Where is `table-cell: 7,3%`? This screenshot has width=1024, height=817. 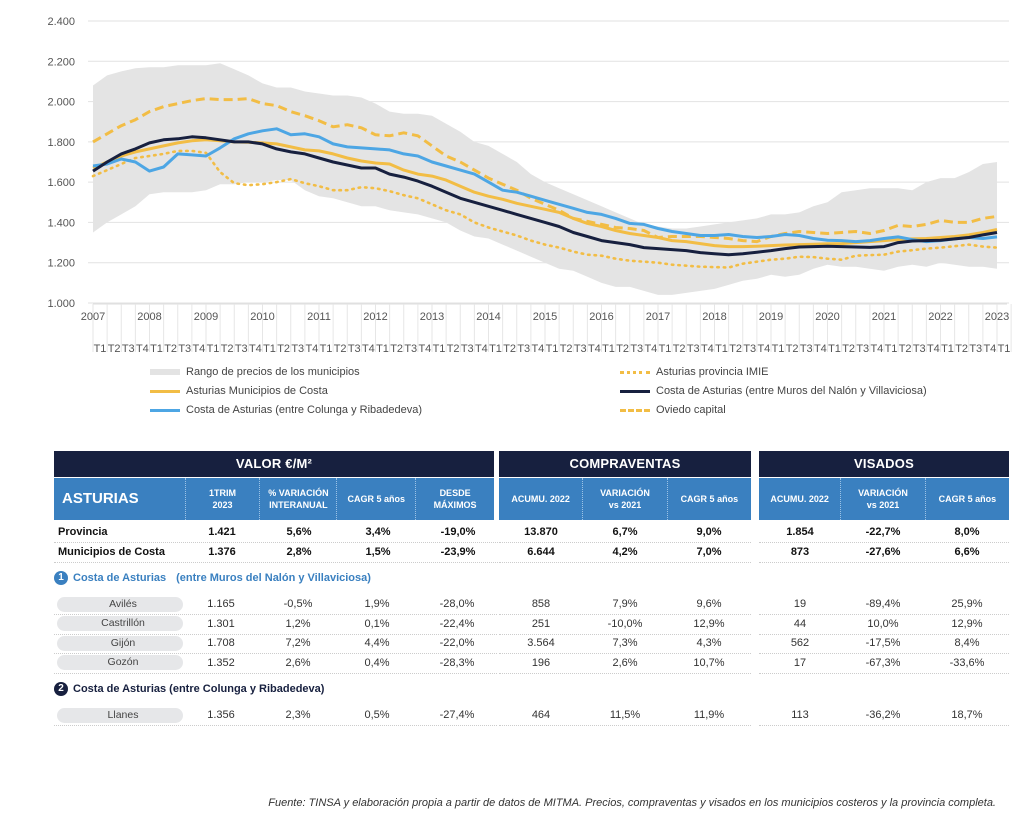
table-cell: 7,3% is located at coordinates (625, 643).